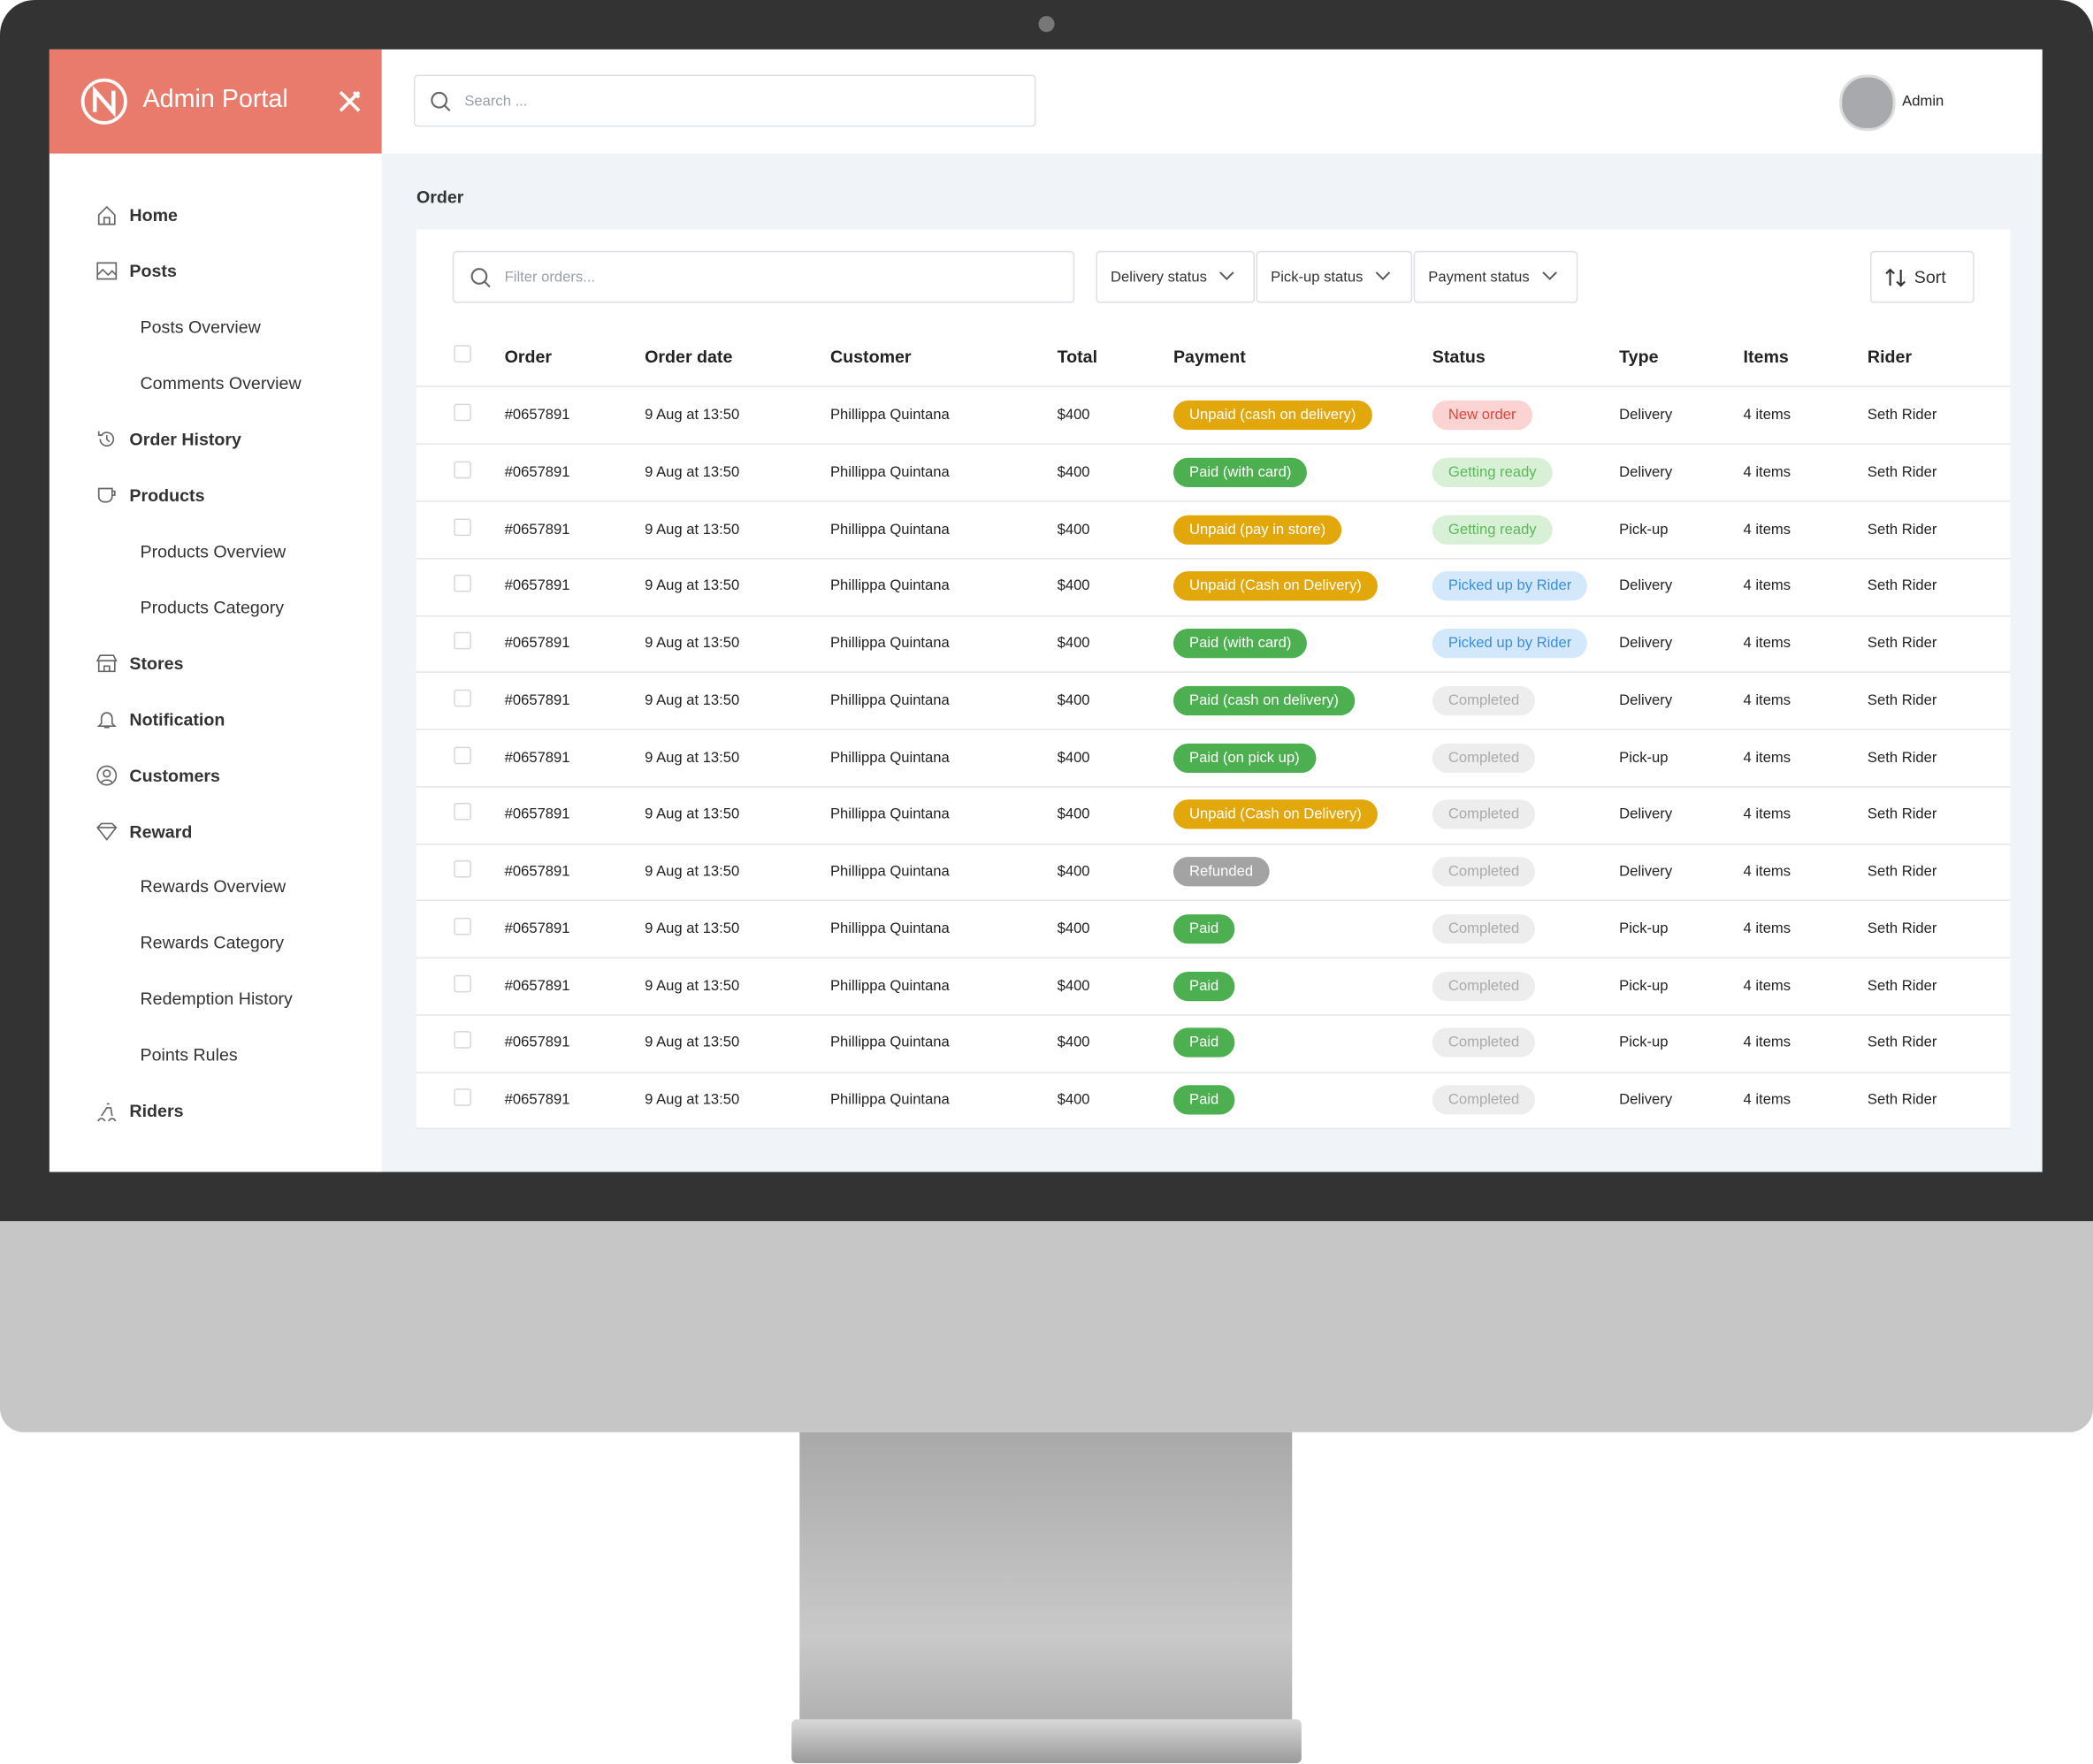 The image size is (2093, 1764). I want to click on column-header: Total, so click(1077, 356).